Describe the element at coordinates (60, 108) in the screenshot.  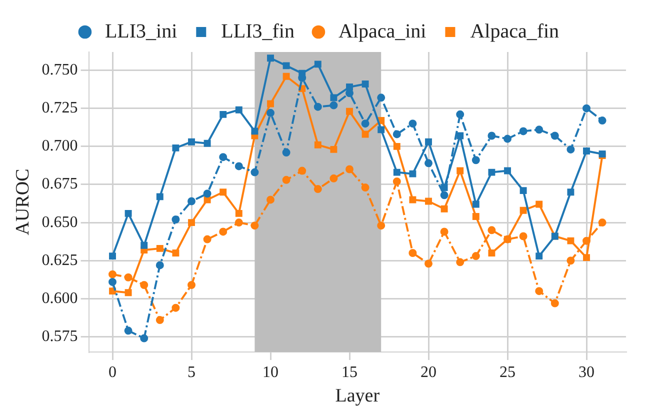
I see `y-tick-label: 0.725` at that location.